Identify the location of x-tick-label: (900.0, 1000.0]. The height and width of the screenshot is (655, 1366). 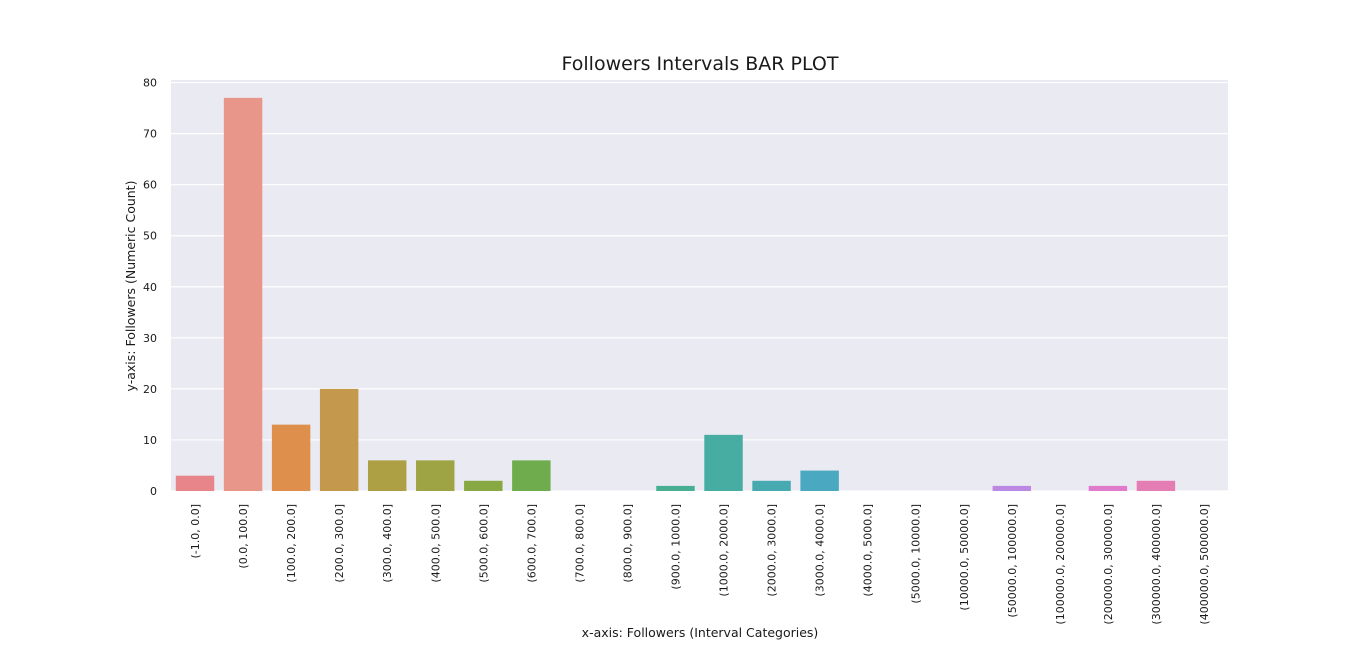
(675, 547).